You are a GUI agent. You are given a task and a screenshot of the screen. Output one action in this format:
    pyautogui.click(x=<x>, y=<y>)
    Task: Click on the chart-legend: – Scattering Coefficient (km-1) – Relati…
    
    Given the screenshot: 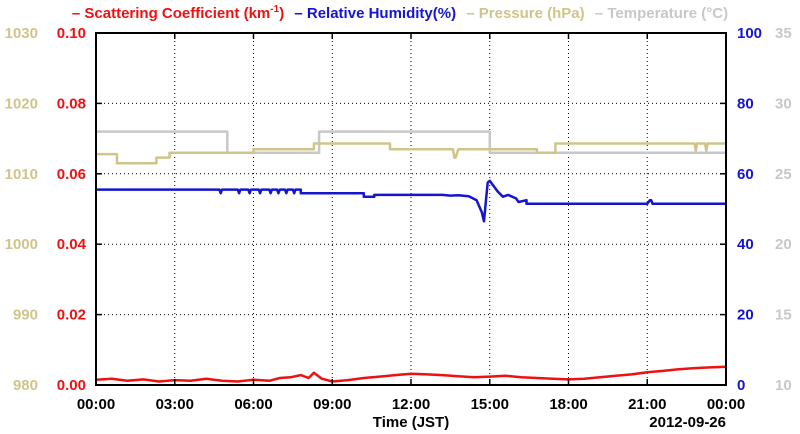 What is the action you would take?
    pyautogui.click(x=400, y=13)
    